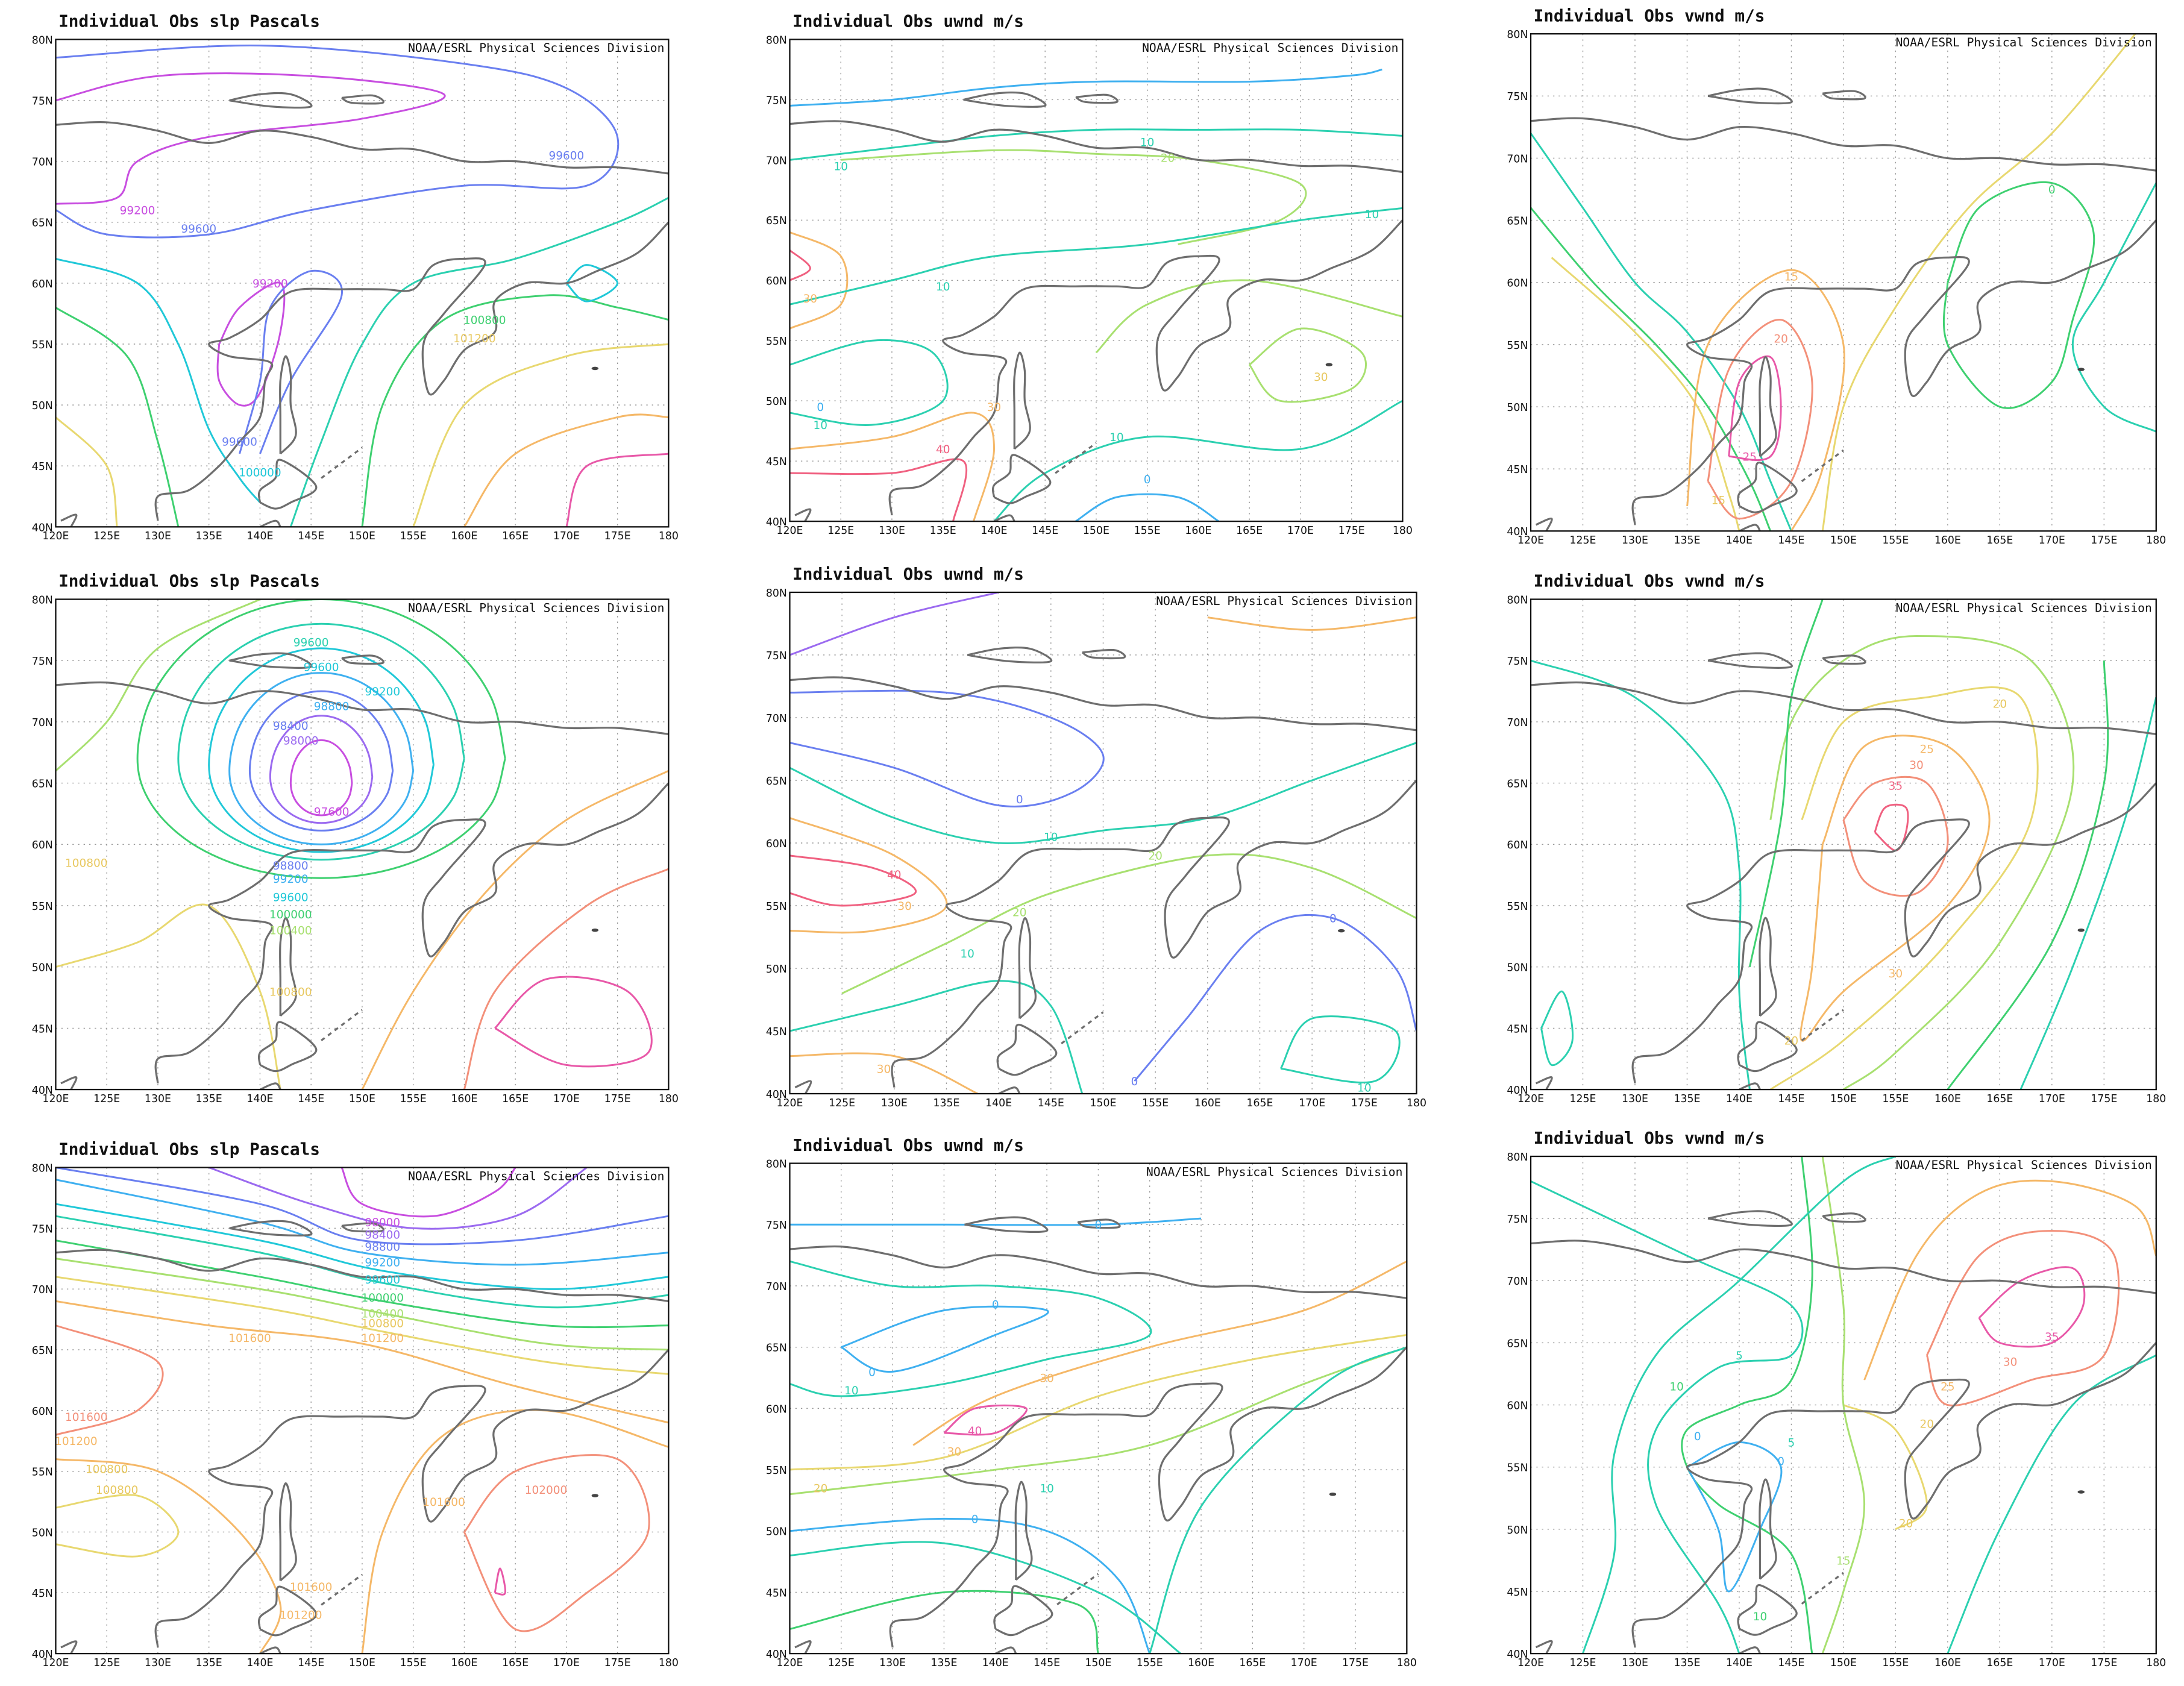 Image resolution: width=2184 pixels, height=1686 pixels. What do you see at coordinates (137, 210) in the screenshot?
I see `contour-label: 99200` at bounding box center [137, 210].